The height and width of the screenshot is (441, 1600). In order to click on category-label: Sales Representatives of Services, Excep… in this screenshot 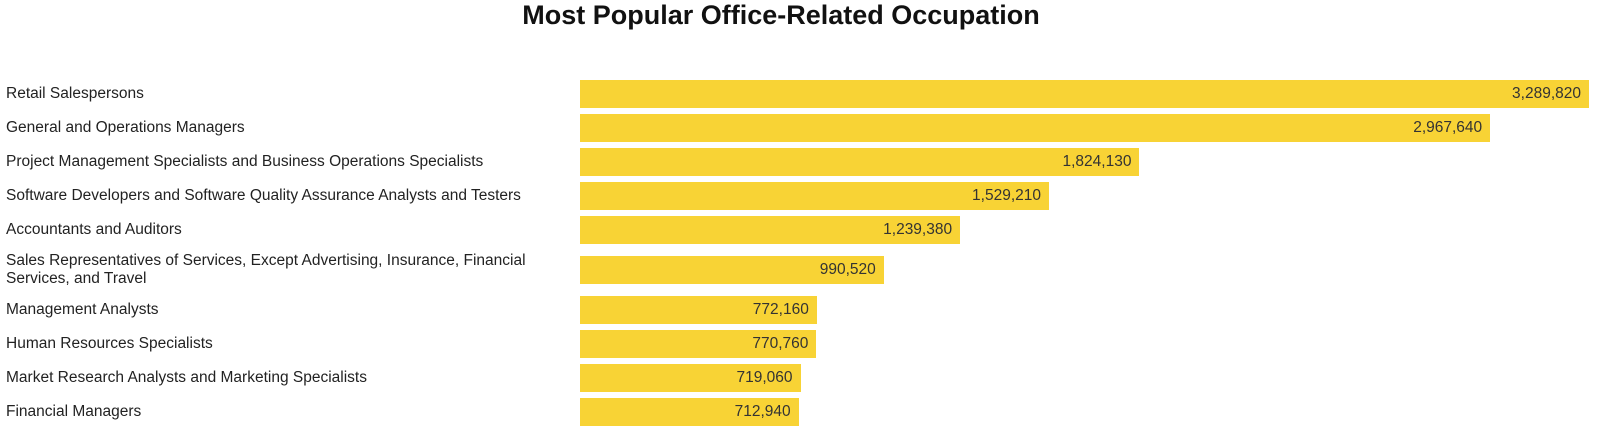, I will do `click(266, 269)`.